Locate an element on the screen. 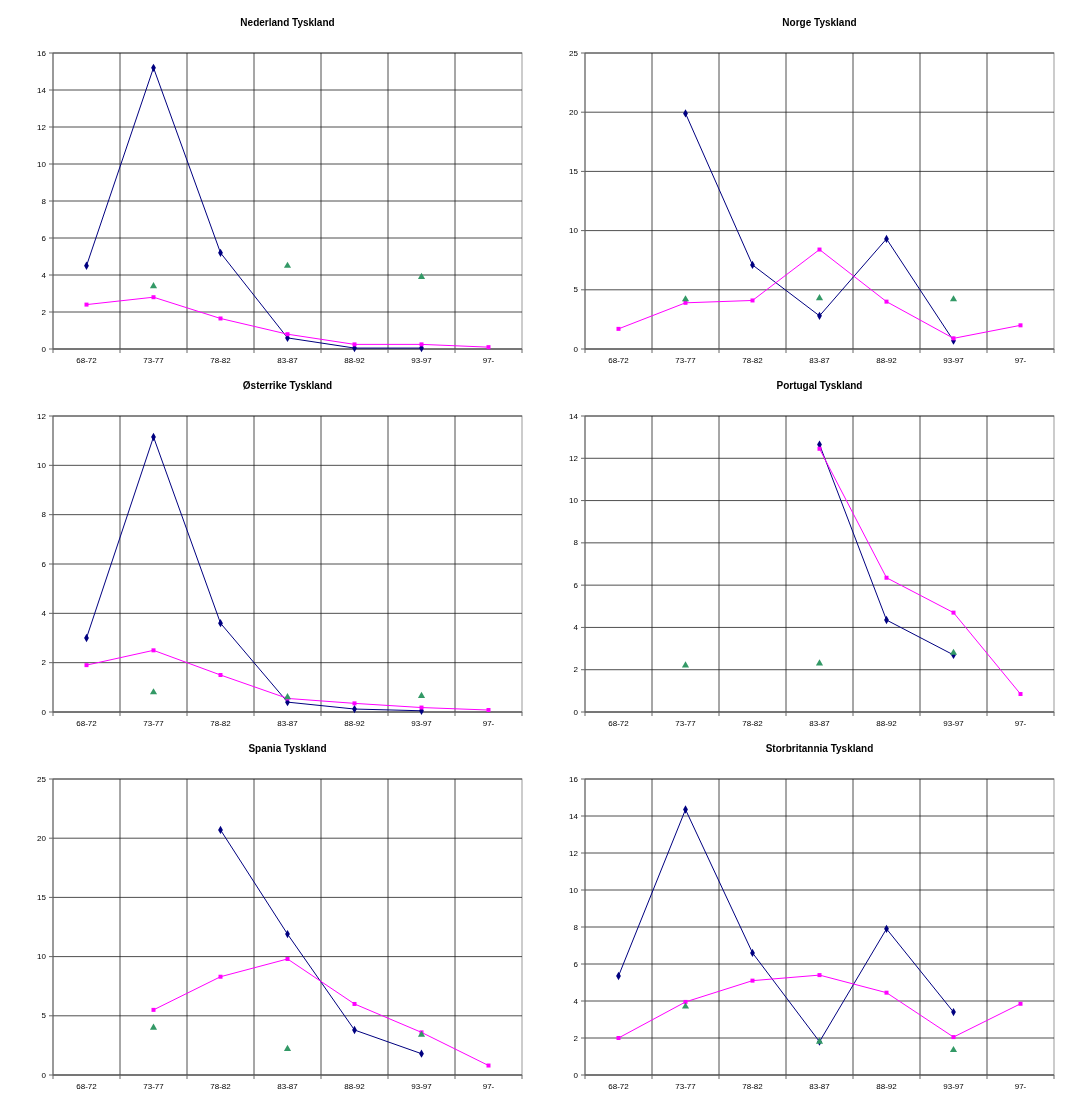 This screenshot has height=1099, width=1081. chart-title: Spania Tyskland is located at coordinates (287, 748).